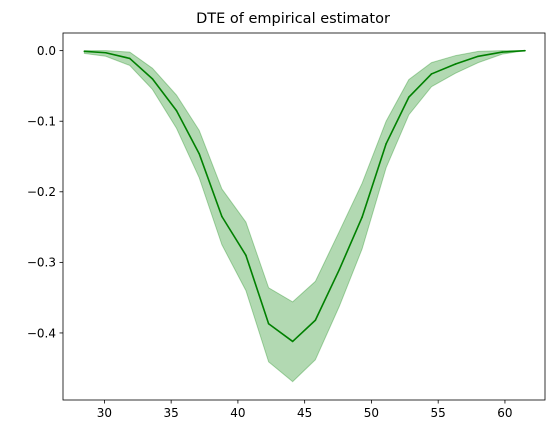 The image size is (559, 435). Describe the element at coordinates (104, 413) in the screenshot. I see `x-tick-label: 30` at that location.